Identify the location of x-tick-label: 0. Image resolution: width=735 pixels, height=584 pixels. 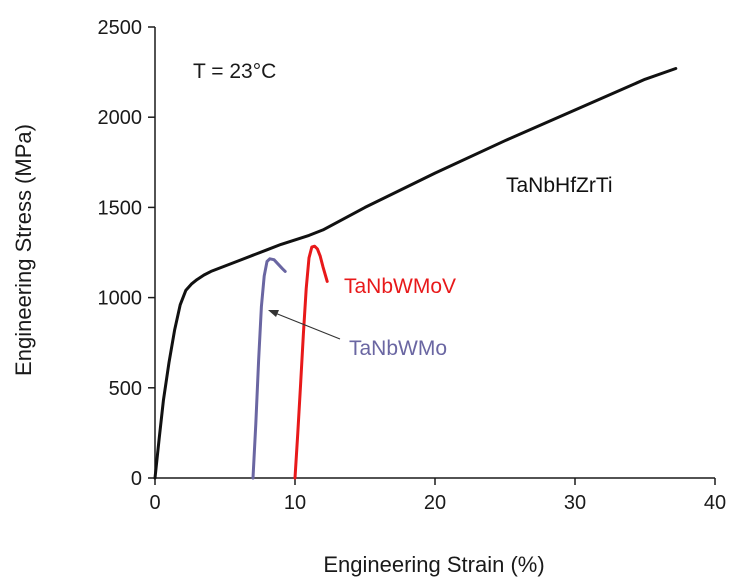
(154, 503).